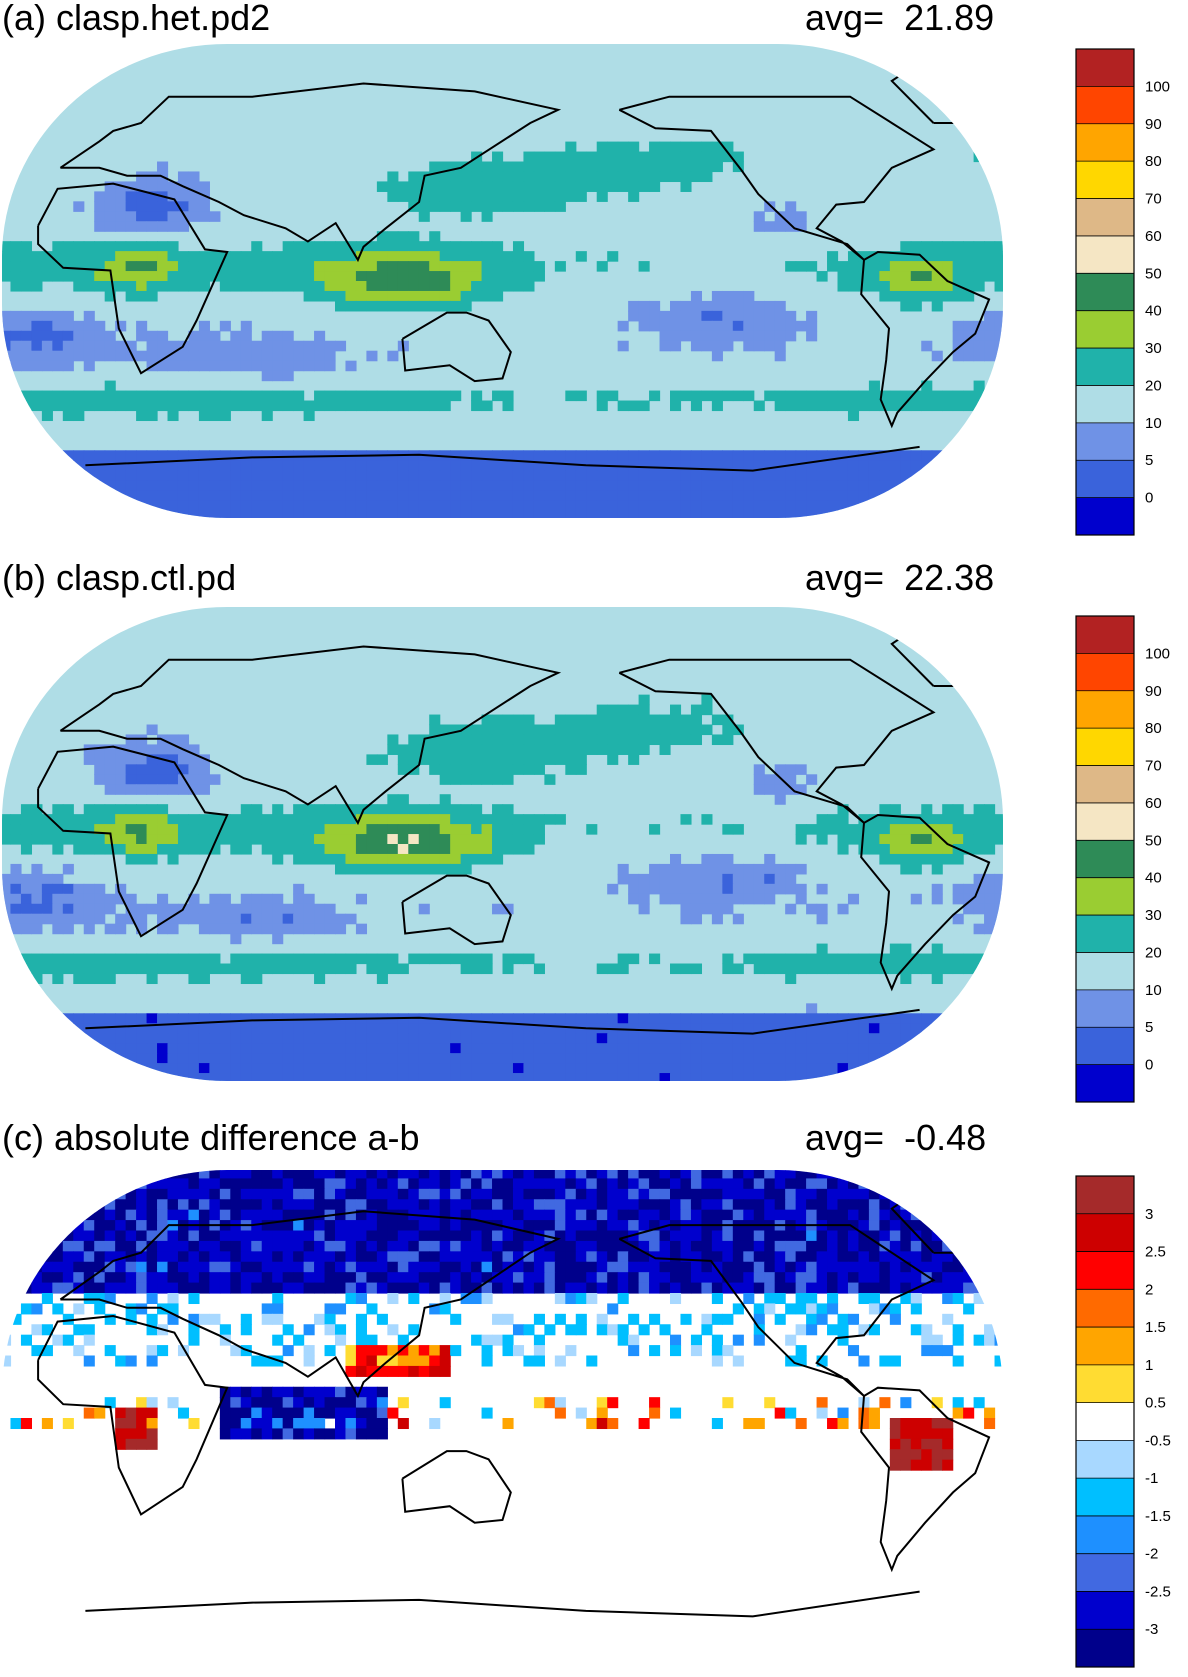 Image resolution: width=1188 pixels, height=1677 pixels. Describe the element at coordinates (895, 1138) in the screenshot. I see `avg-readout: avg= -0.48` at that location.